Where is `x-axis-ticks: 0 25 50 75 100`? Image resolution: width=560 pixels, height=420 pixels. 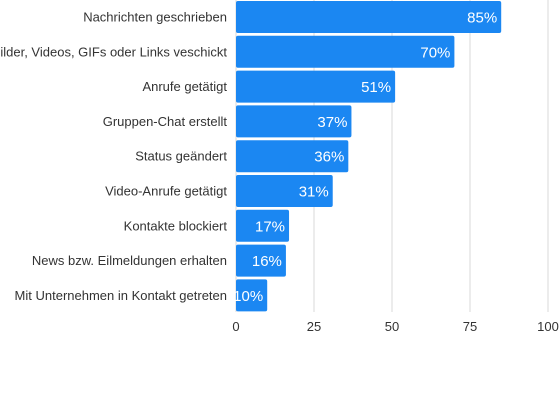 x-axis-ticks: 0 25 50 75 100 is located at coordinates (395, 326).